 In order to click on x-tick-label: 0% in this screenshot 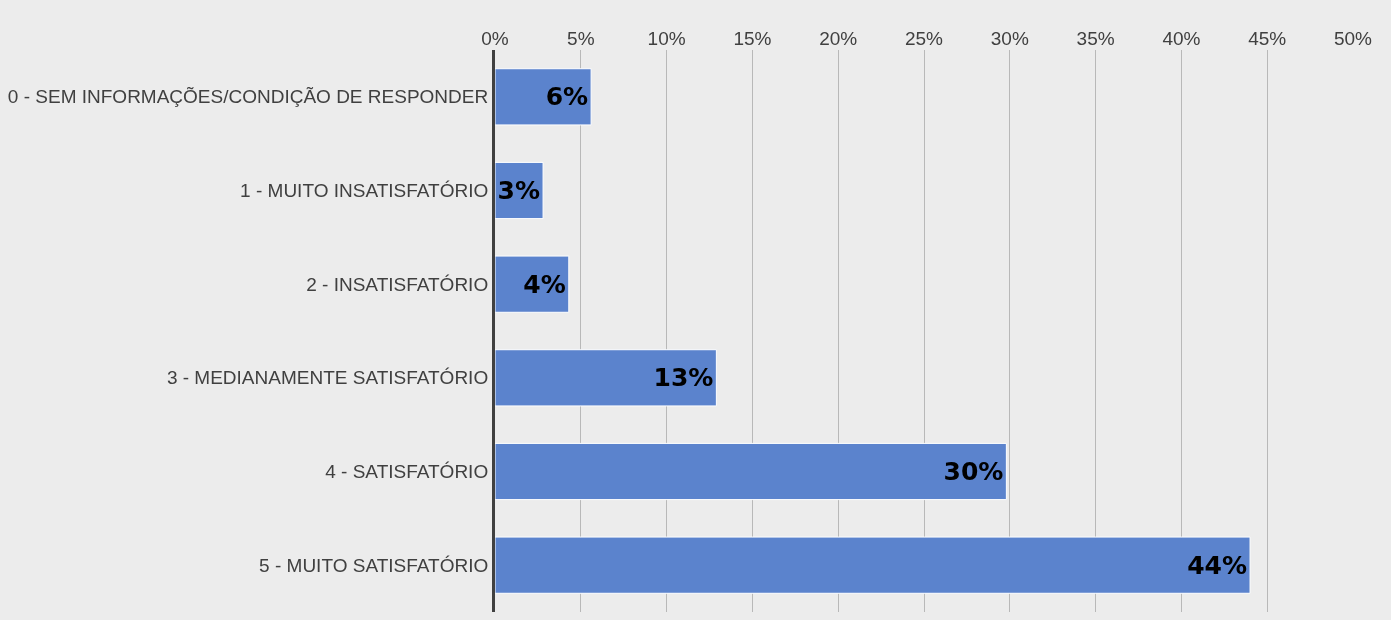, I will do `click(495, 39)`.